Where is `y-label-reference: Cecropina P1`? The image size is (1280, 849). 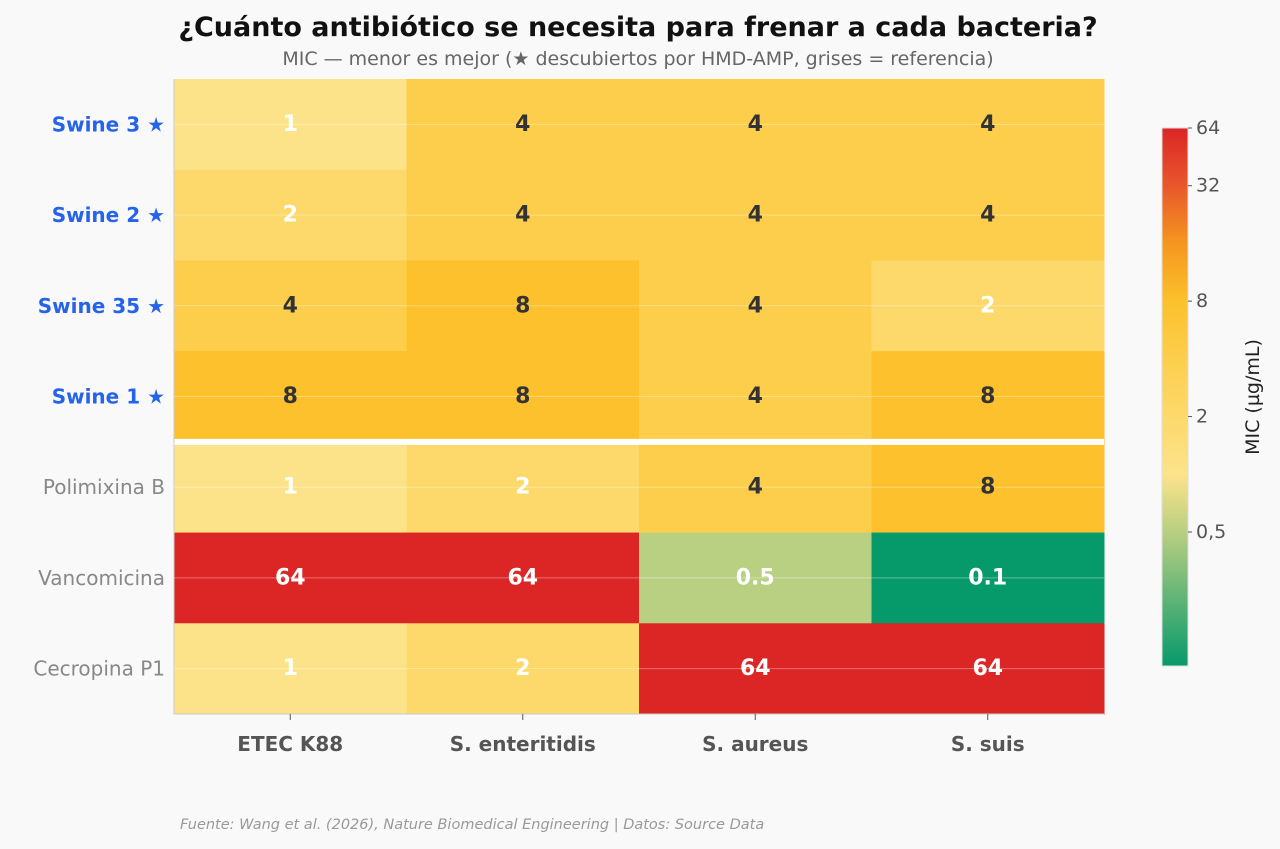 y-label-reference: Cecropina P1 is located at coordinates (99, 669).